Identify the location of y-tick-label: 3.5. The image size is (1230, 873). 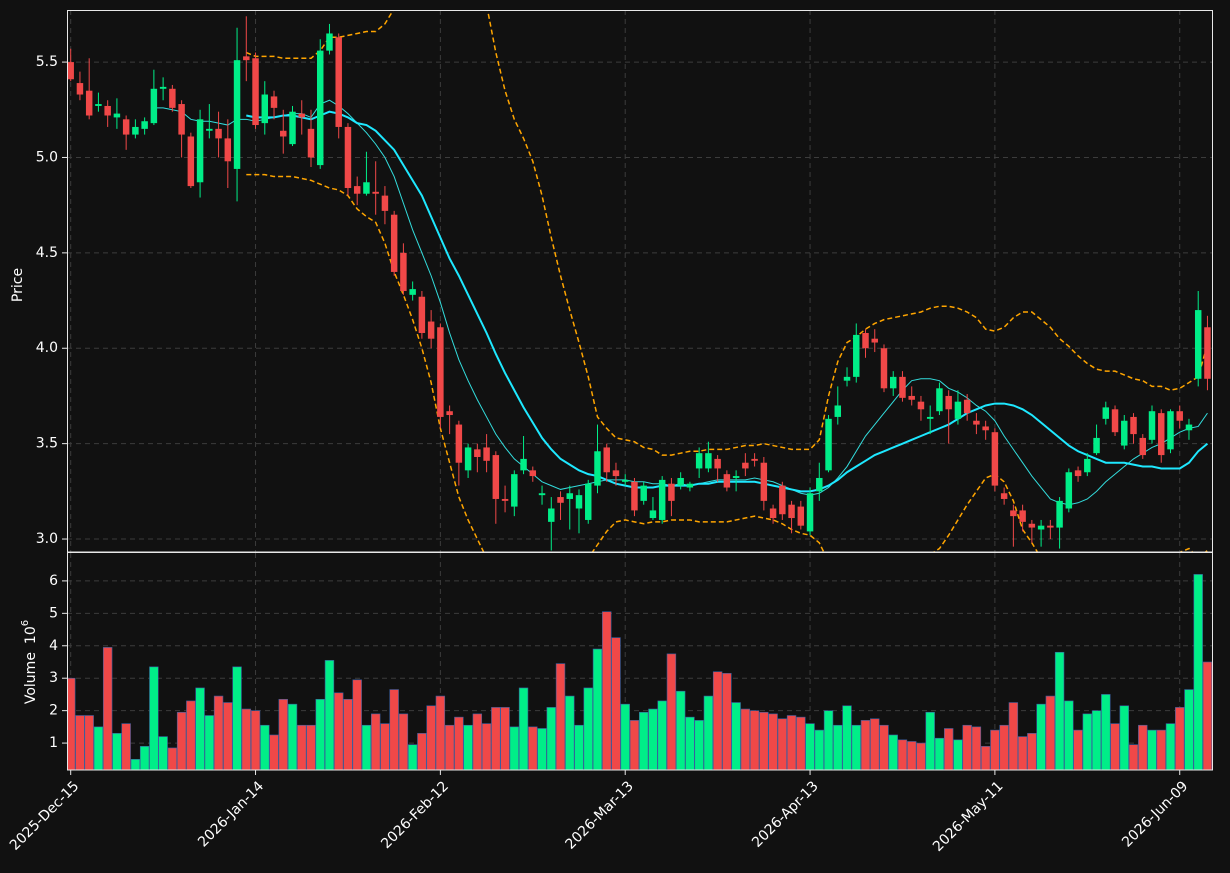
(47, 444).